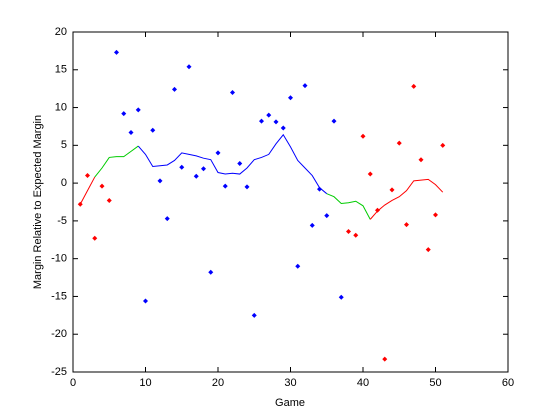  What do you see at coordinates (435, 383) in the screenshot?
I see `x-tick-label: 50` at bounding box center [435, 383].